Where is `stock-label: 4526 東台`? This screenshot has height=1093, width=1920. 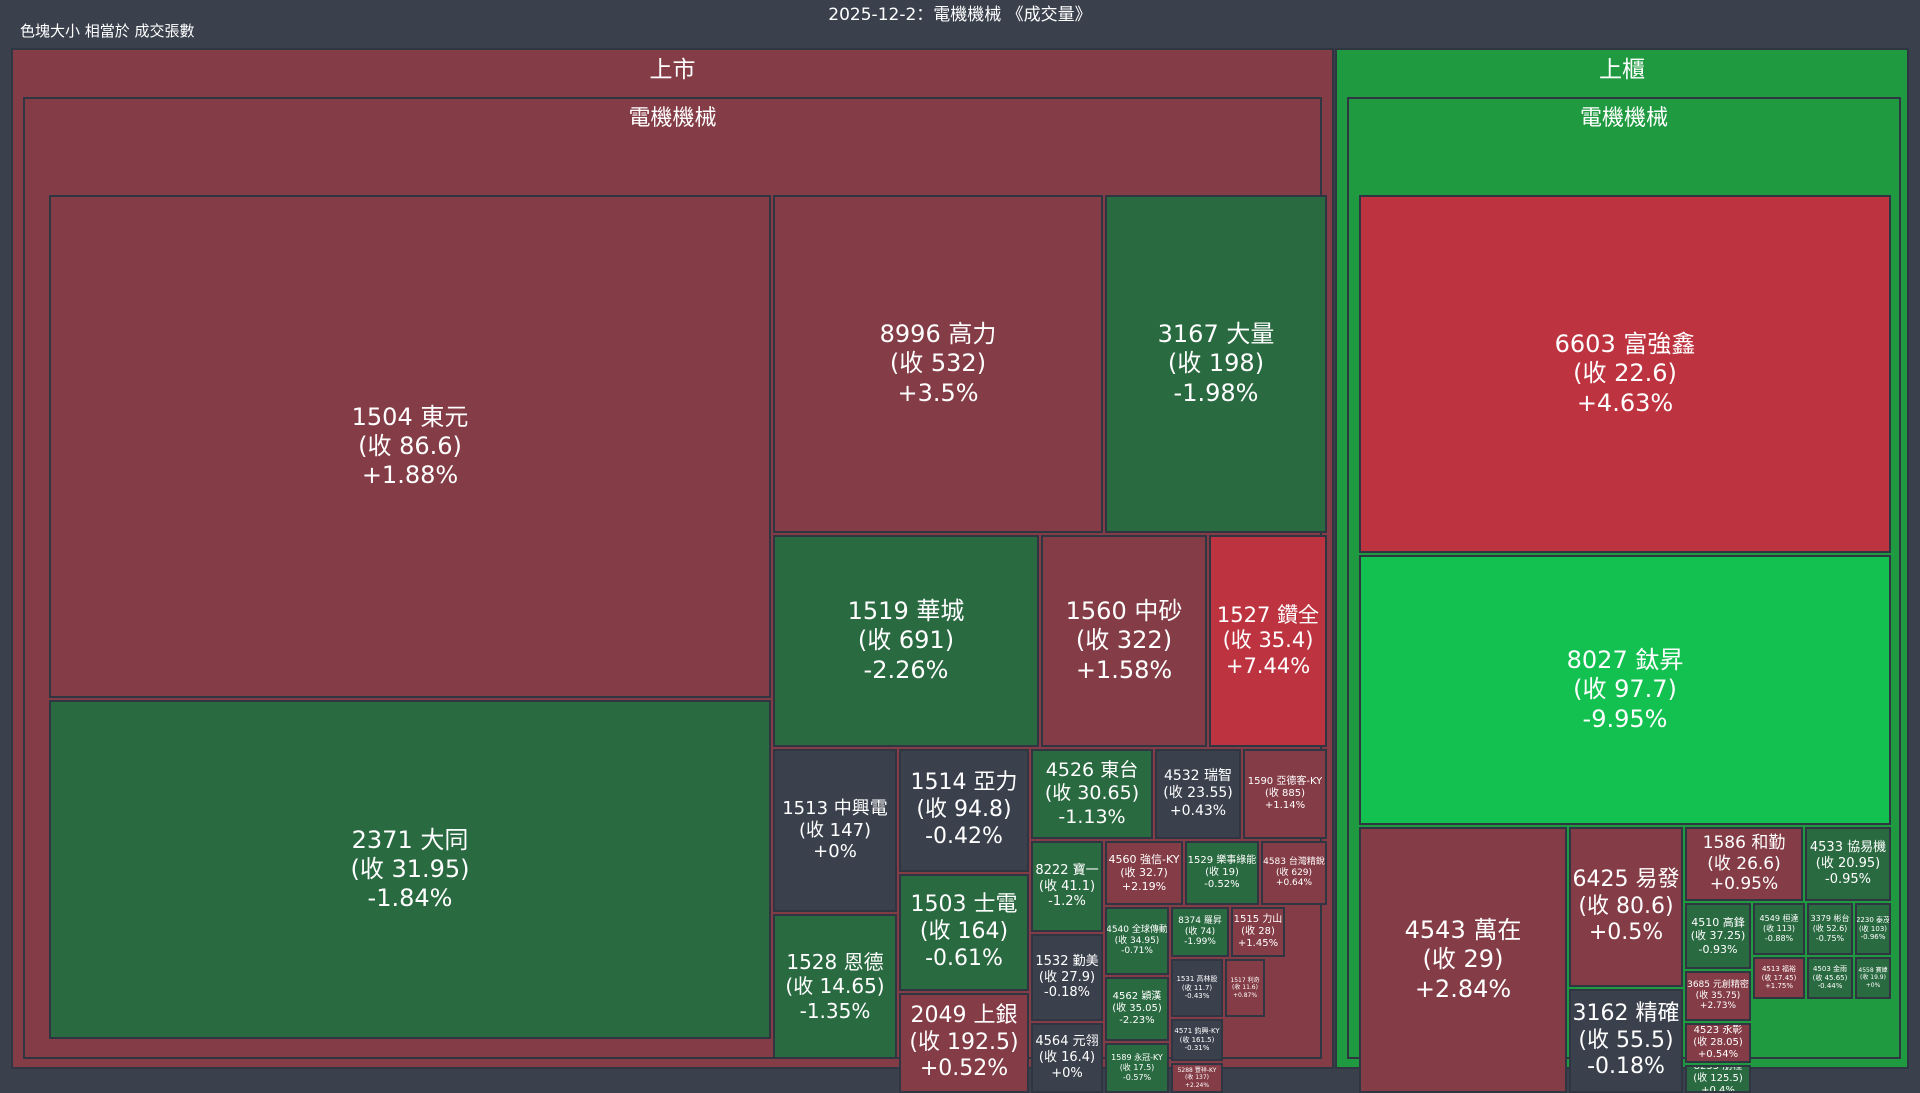 stock-label: 4526 東台 is located at coordinates (1092, 770).